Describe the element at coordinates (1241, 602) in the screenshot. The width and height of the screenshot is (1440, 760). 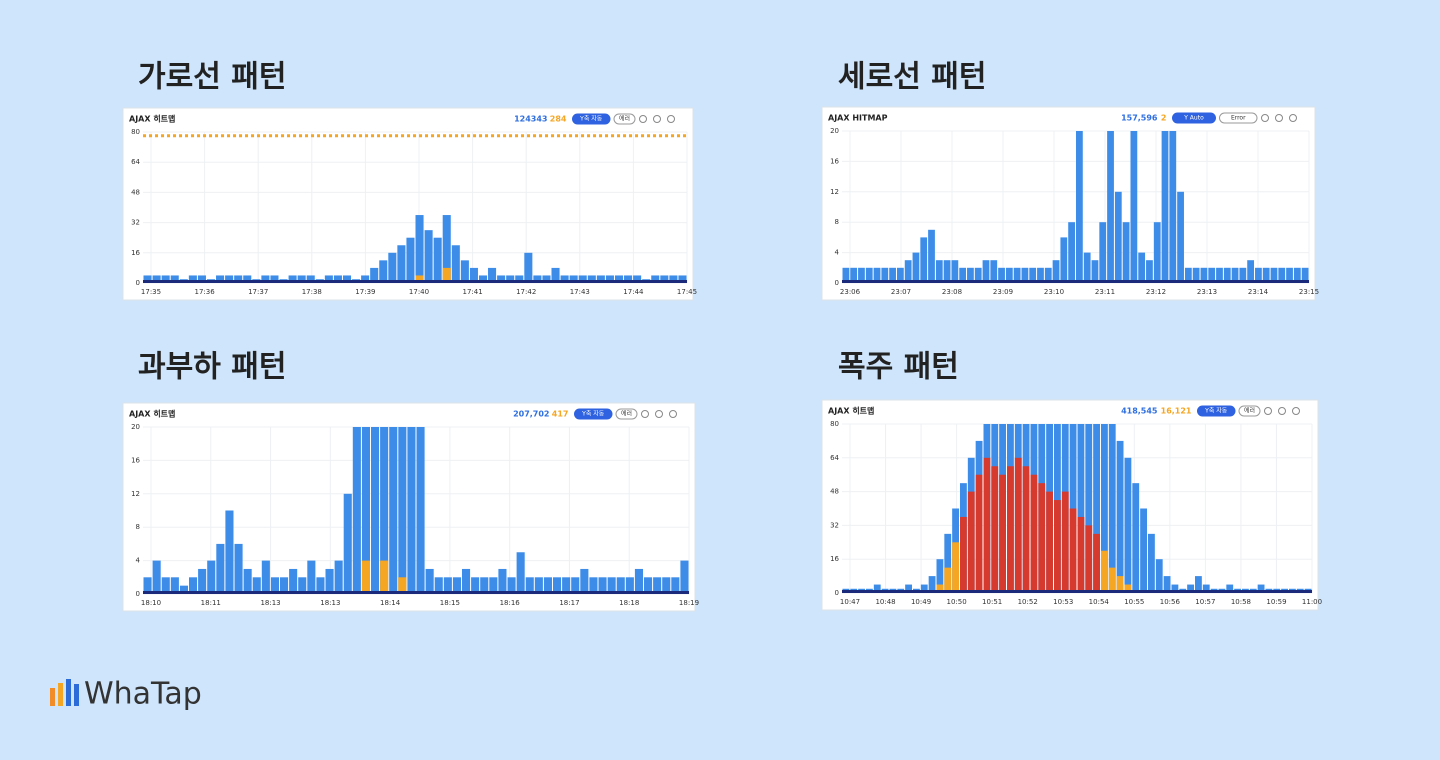
I see `x-tick-label: 10:58` at that location.